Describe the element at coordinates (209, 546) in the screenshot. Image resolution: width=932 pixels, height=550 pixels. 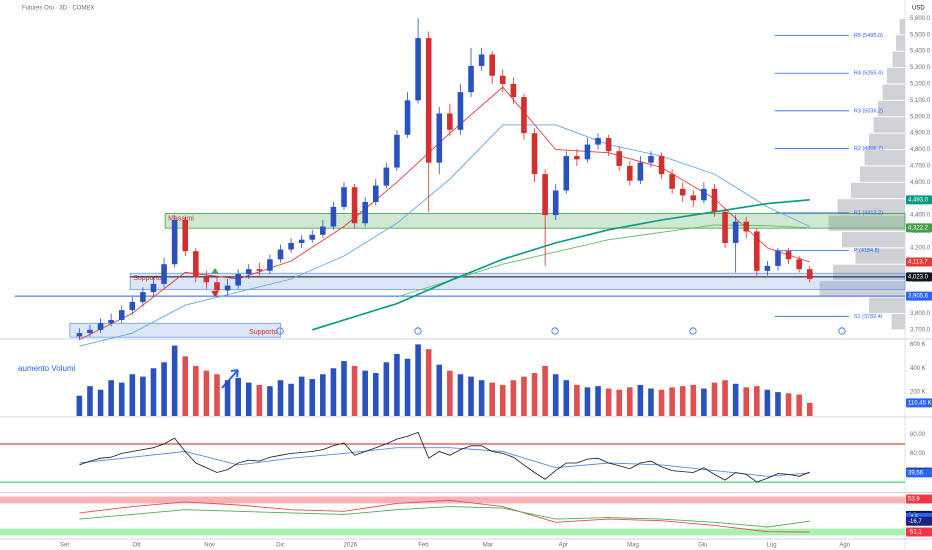
I see `x-tick-label: Nov` at that location.